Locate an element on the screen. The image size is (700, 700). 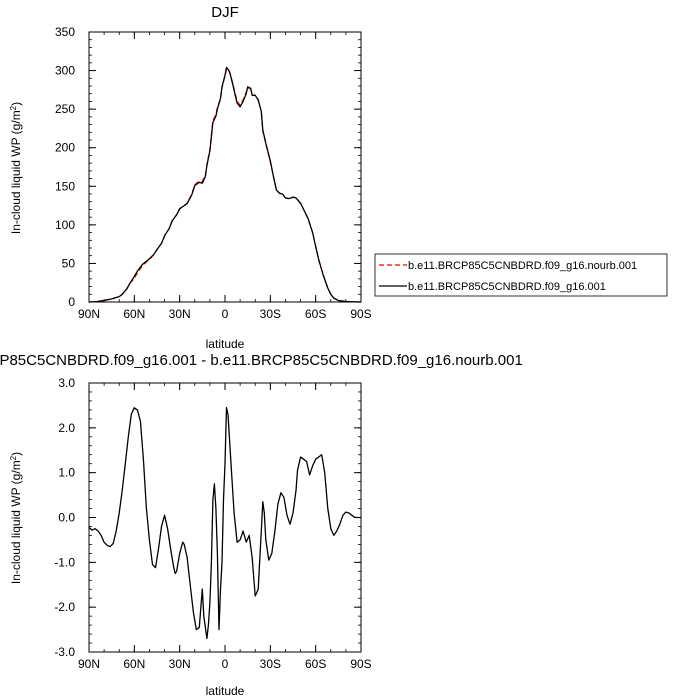
top-y-tick-label: 0 is located at coordinates (71, 302).